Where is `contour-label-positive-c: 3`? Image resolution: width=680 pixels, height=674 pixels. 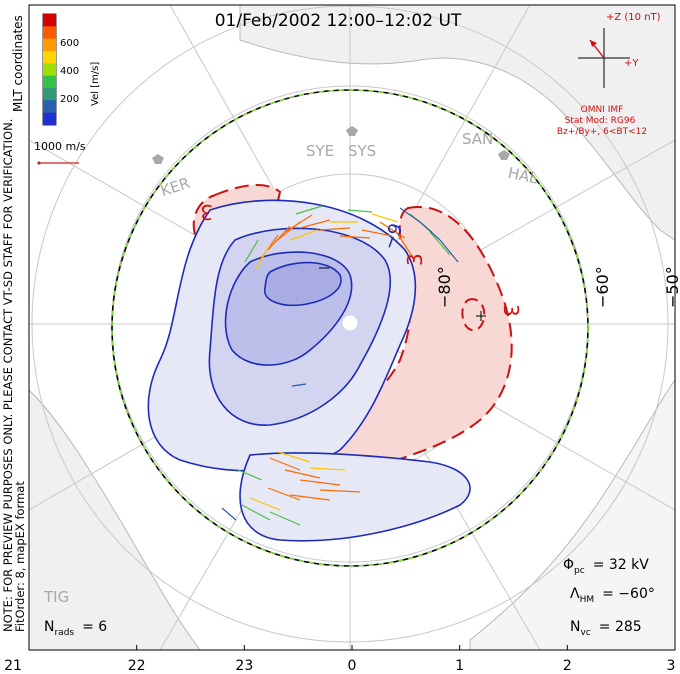
contour-label-positive-c: 3 is located at coordinates (511, 310).